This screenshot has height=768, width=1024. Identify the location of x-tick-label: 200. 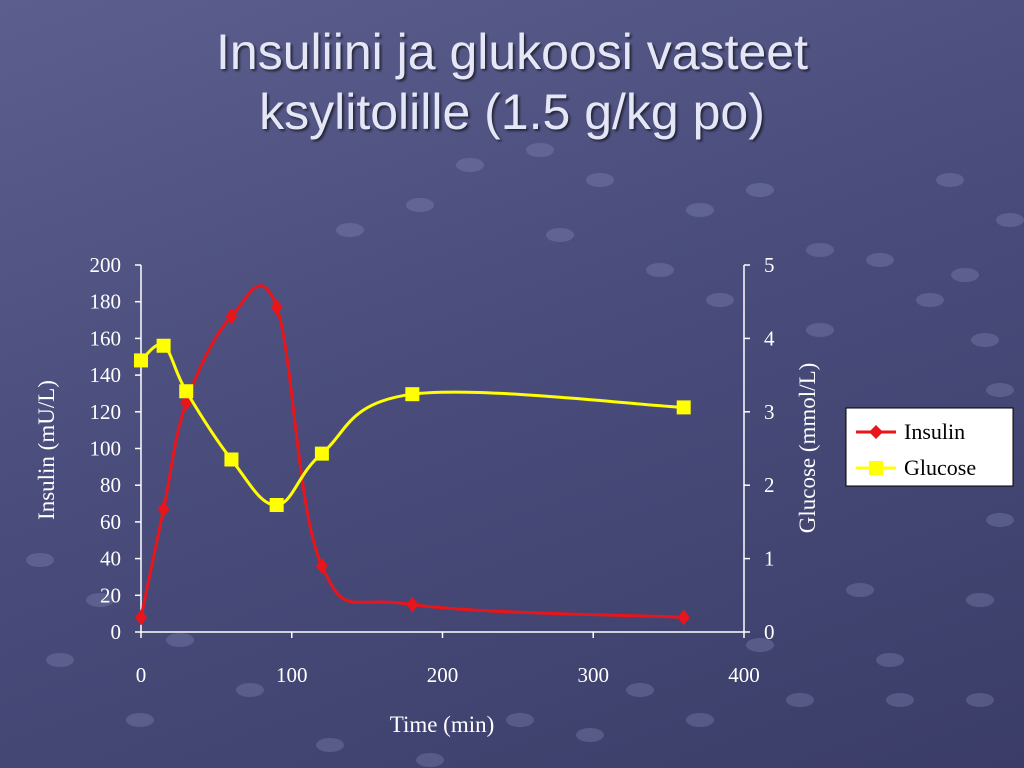
(443, 675).